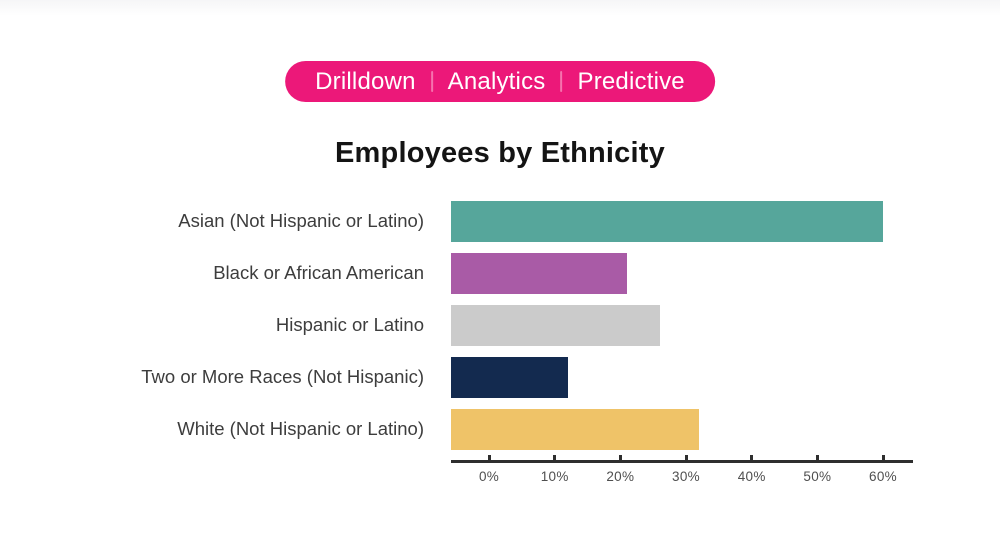 The height and width of the screenshot is (555, 1000). What do you see at coordinates (500, 153) in the screenshot?
I see `chart-title: Employees by Ethnicity` at bounding box center [500, 153].